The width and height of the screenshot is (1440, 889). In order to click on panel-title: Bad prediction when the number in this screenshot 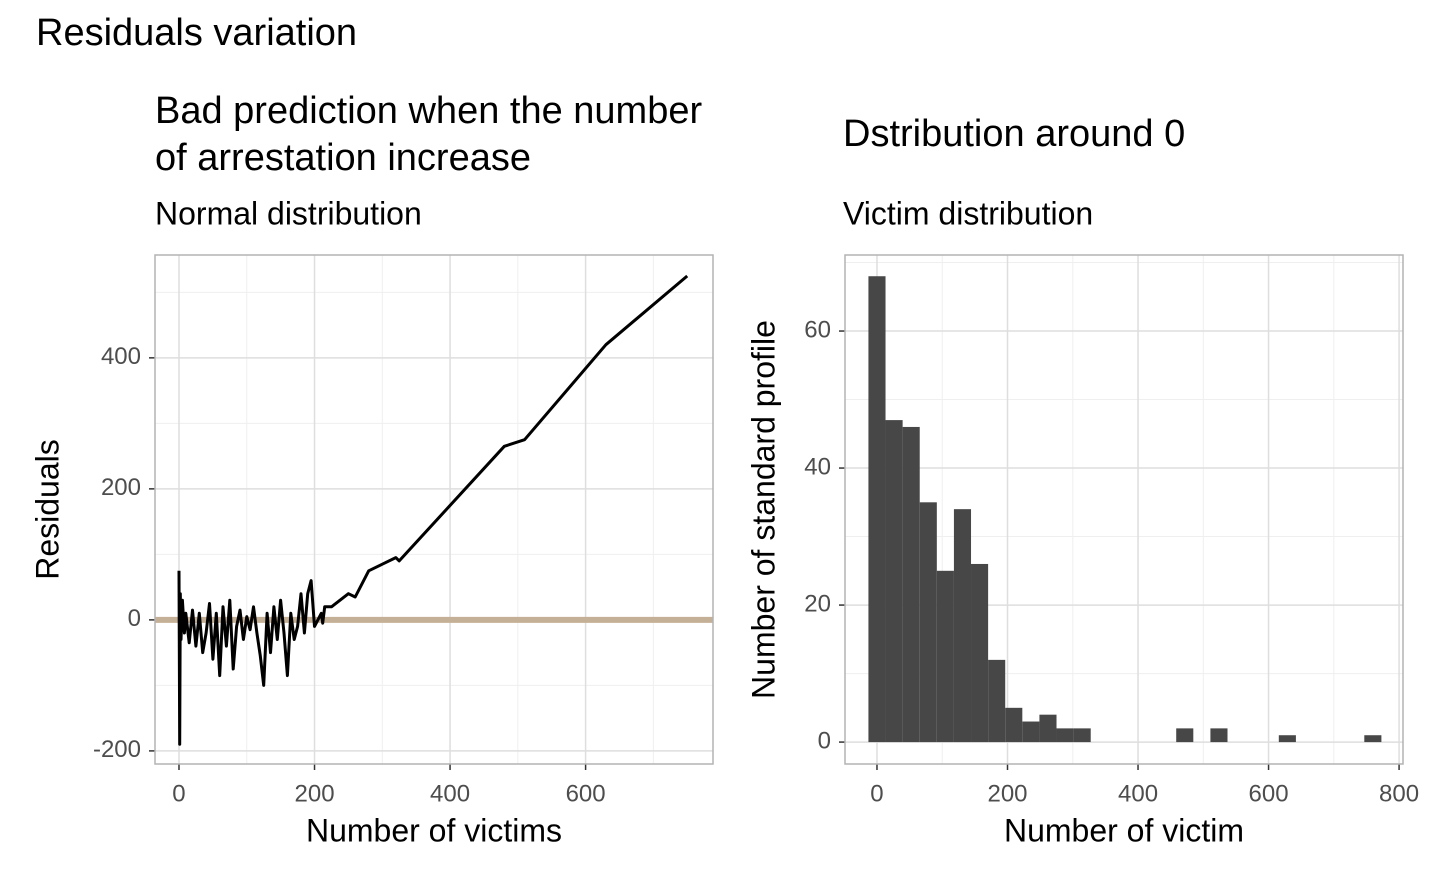, I will do `click(428, 111)`.